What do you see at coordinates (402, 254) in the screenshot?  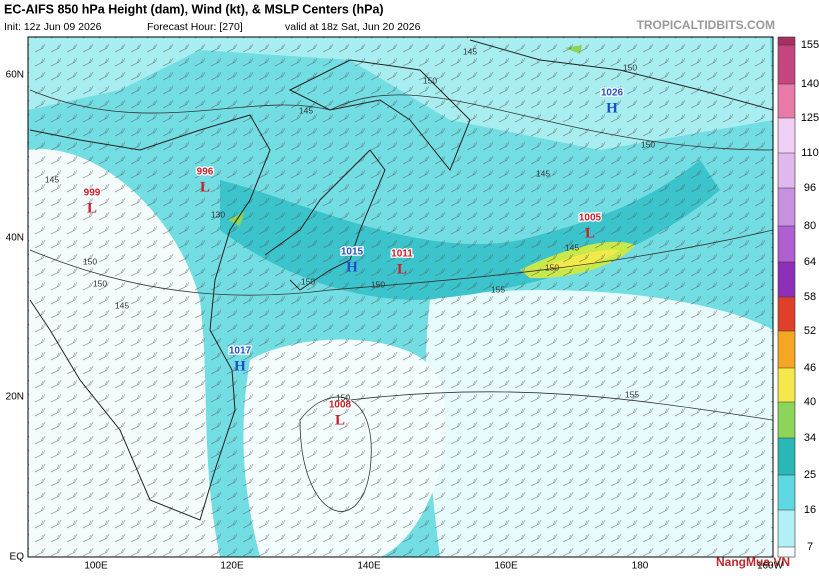 I see `pressure-value: 1011` at bounding box center [402, 254].